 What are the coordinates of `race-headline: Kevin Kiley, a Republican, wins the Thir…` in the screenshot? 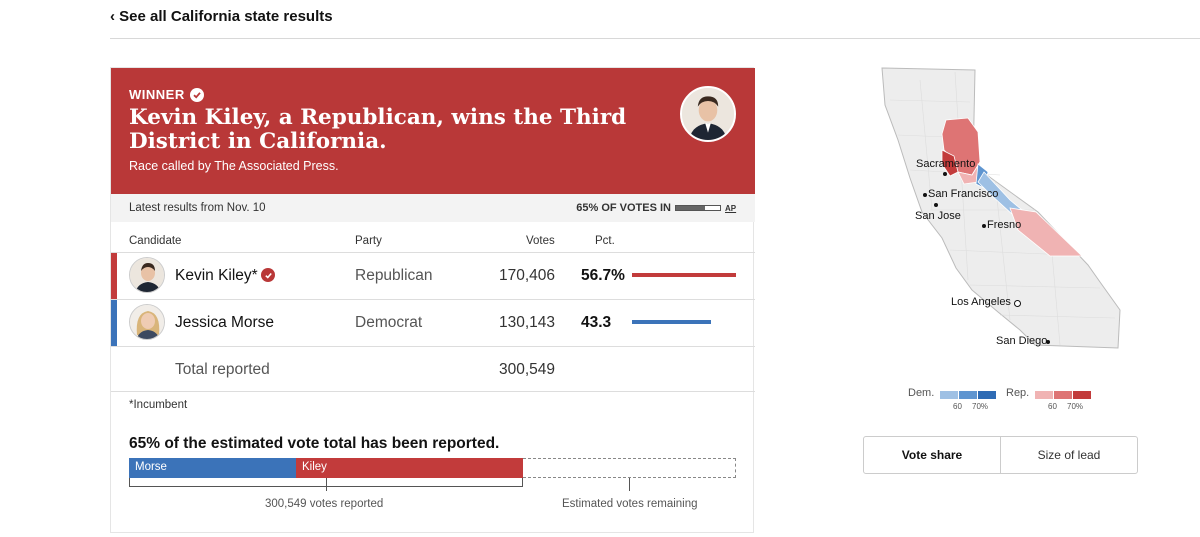 It's located at (378, 129).